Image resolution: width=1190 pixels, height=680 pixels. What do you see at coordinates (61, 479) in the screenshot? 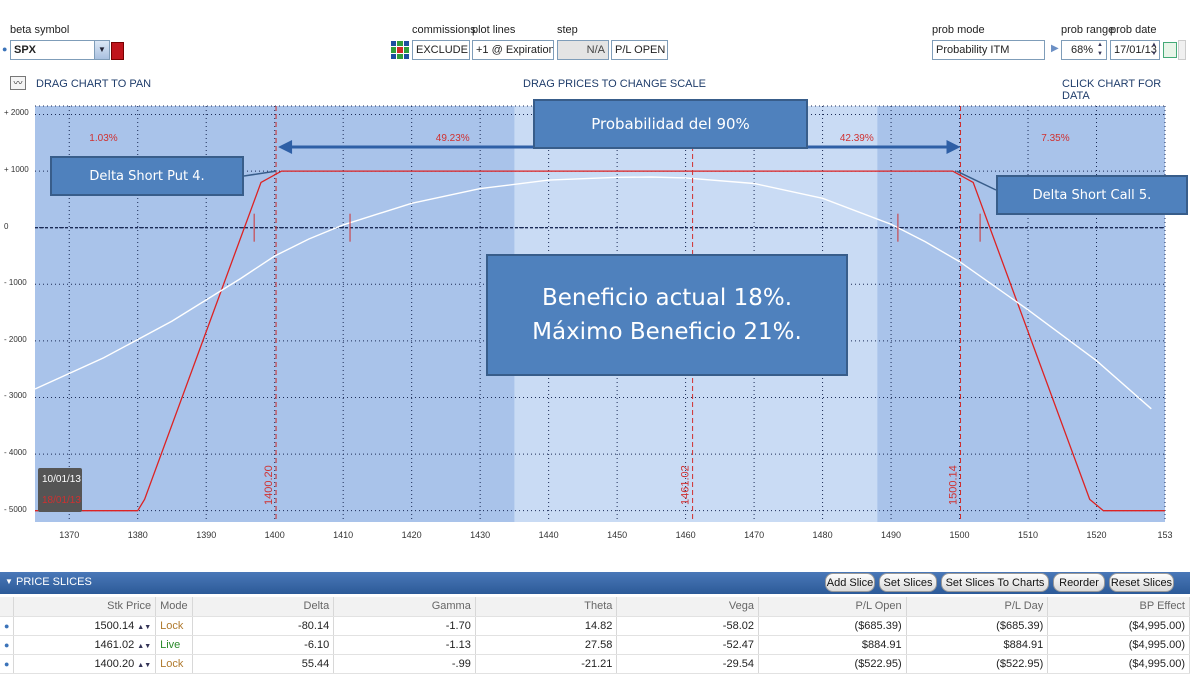
I see `date-badge-start: 10/01/13` at bounding box center [61, 479].